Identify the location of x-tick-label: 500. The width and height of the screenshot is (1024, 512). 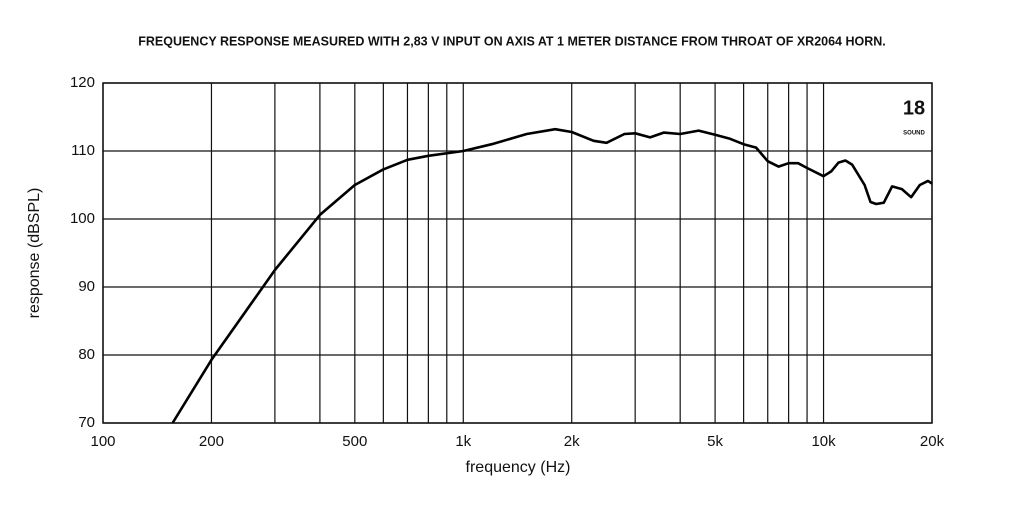
(354, 441).